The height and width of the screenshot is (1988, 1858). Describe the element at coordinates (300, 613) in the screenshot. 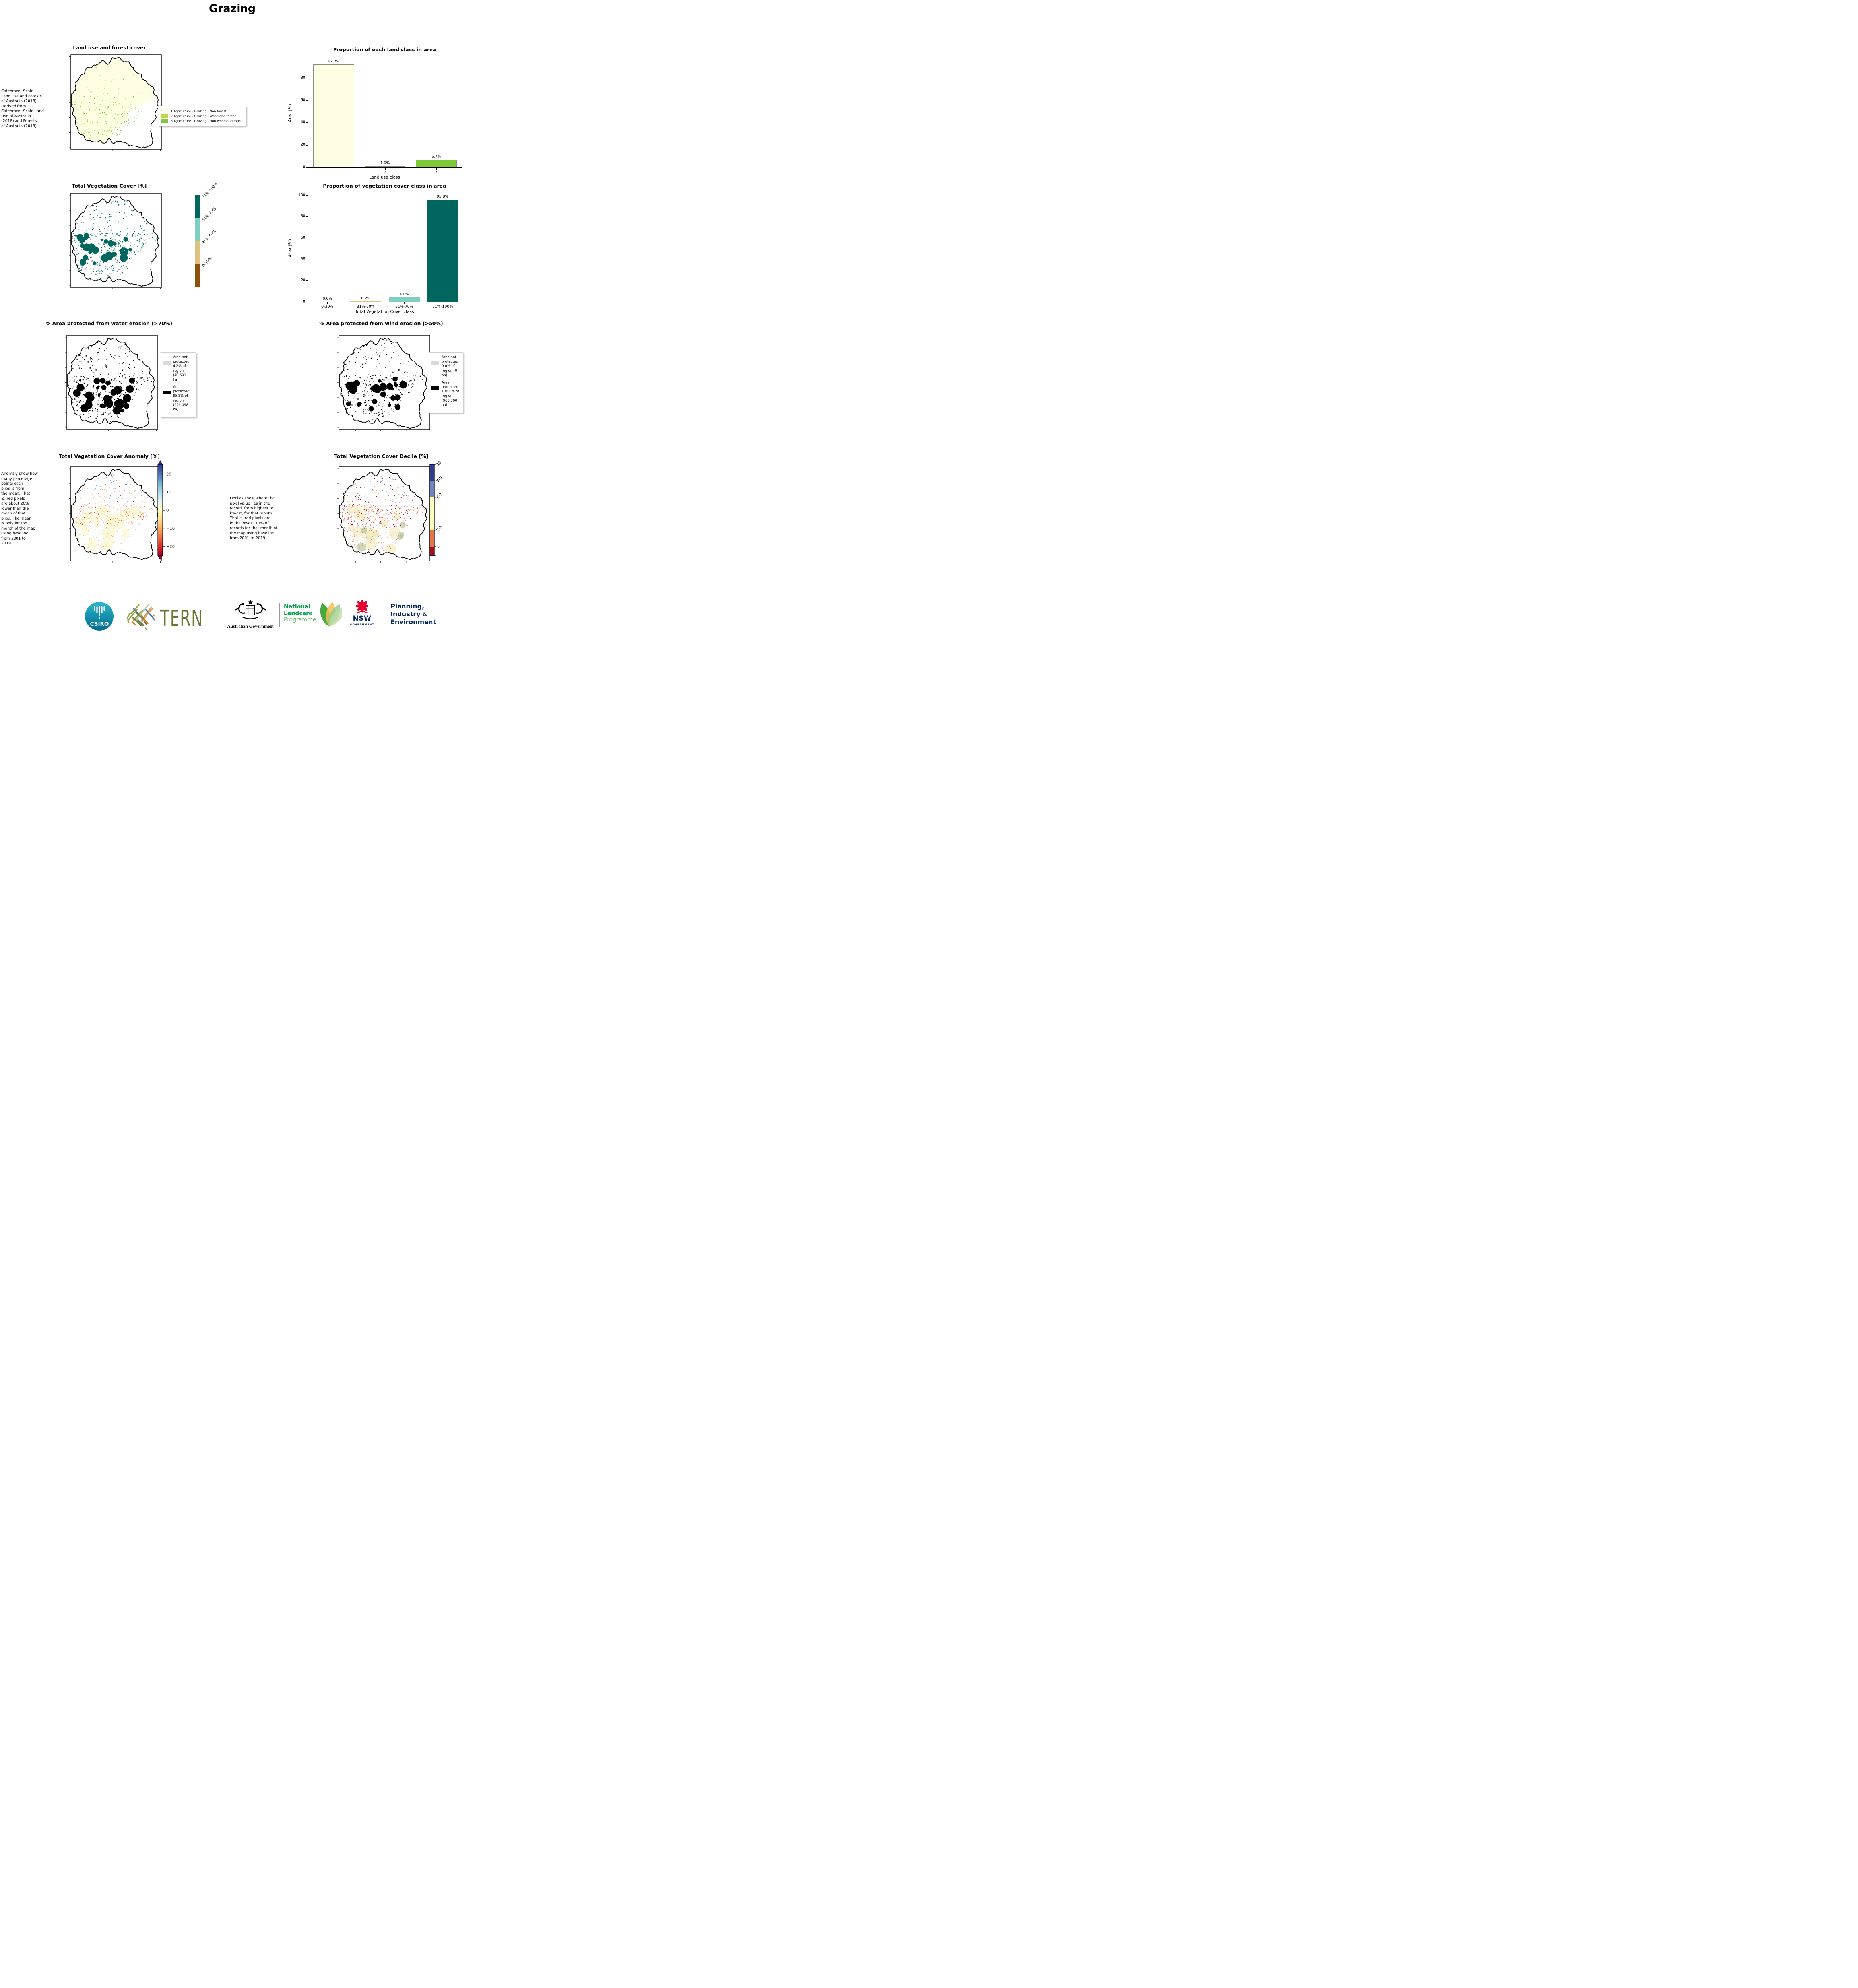

I see `national-landcare-programme-label: National Landcare Programme` at that location.